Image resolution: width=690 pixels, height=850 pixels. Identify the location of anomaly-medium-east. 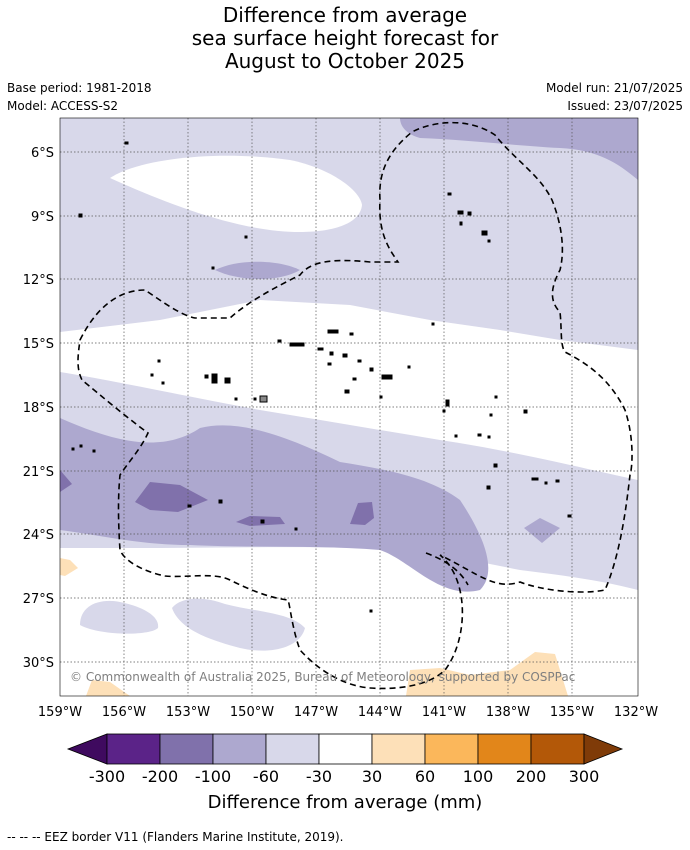
(542, 530).